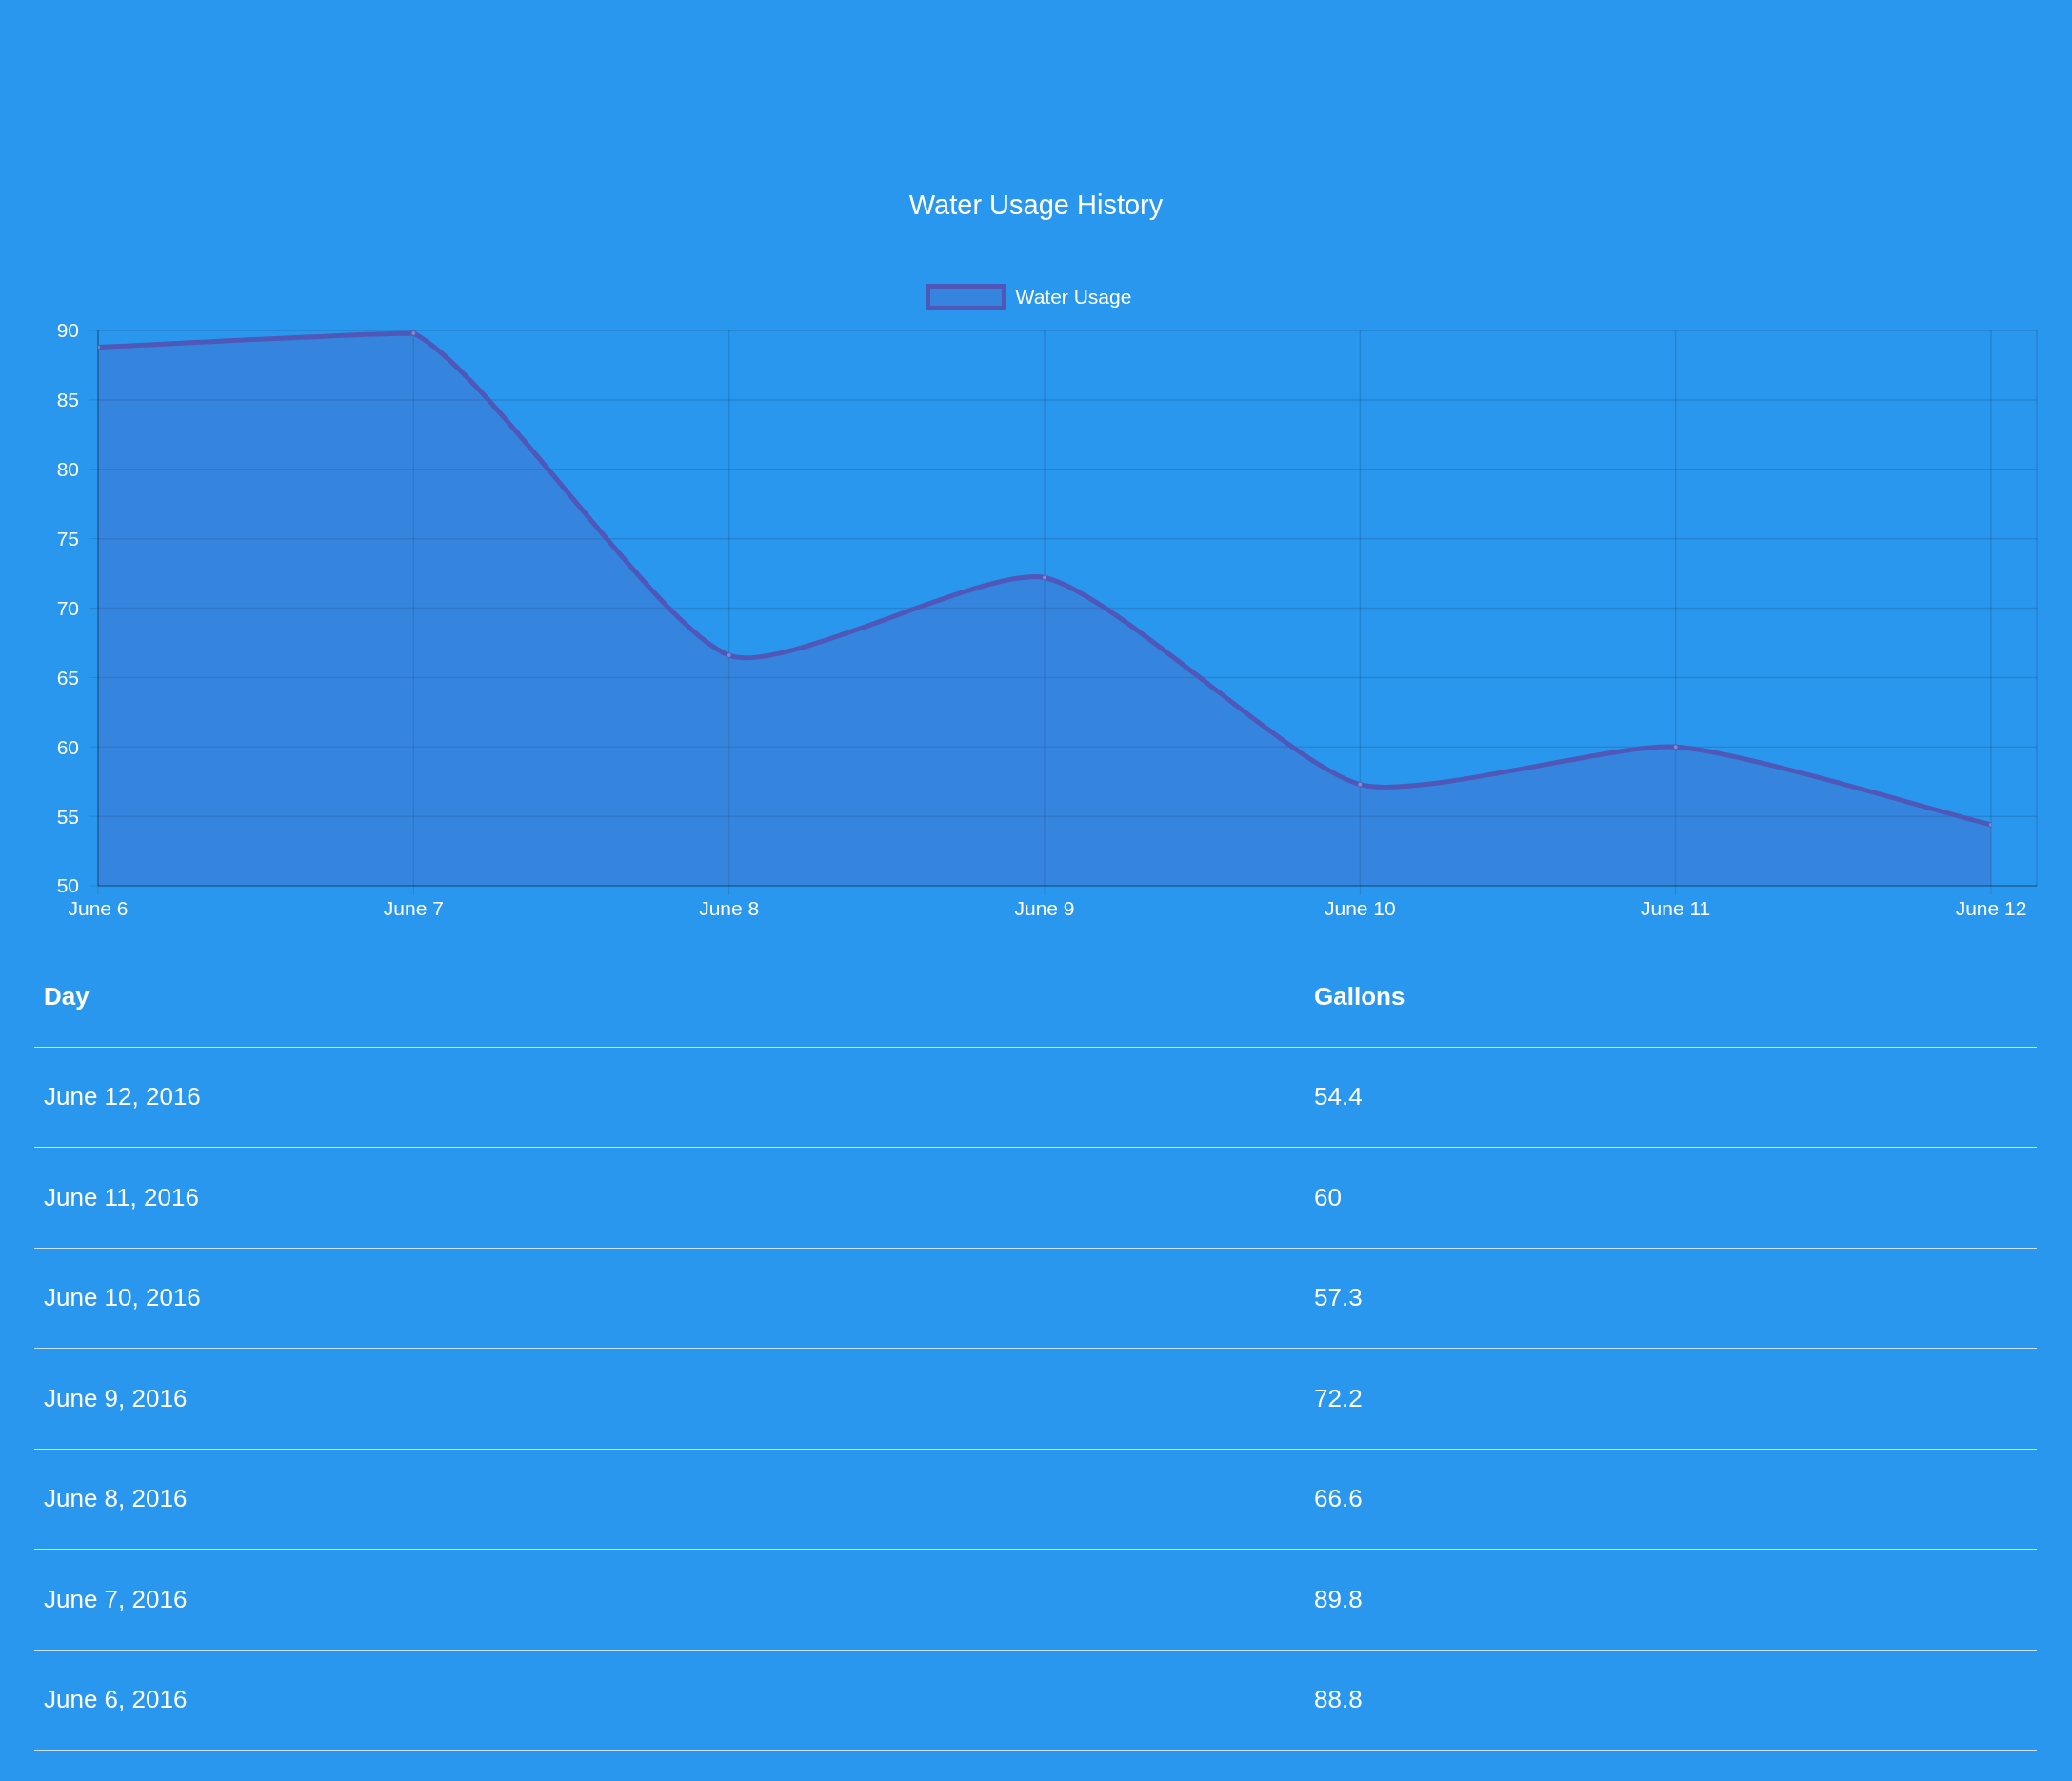 This screenshot has width=2072, height=1781. Describe the element at coordinates (729, 908) in the screenshot. I see `x-tick-label: June 8` at that location.